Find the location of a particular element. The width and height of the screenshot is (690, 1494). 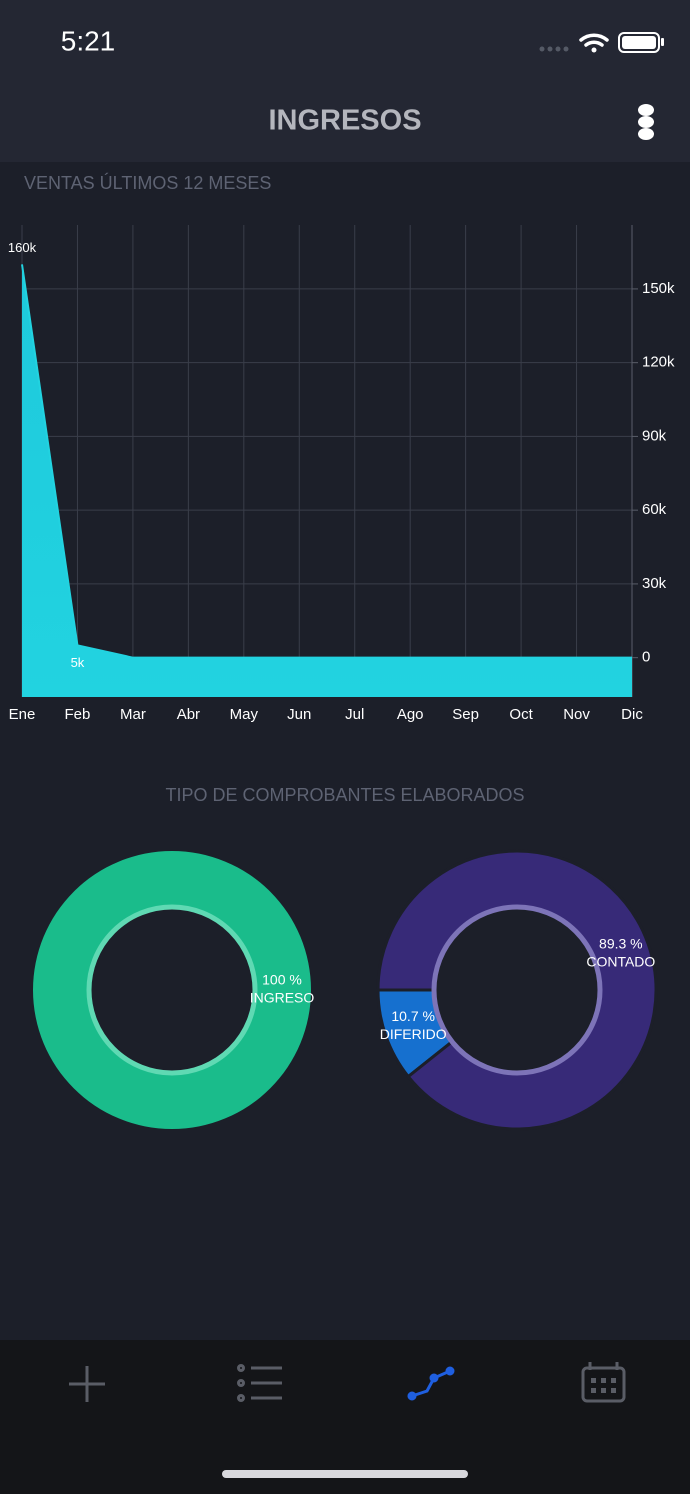

slice-value-label: 89.3 % is located at coordinates (621, 943).